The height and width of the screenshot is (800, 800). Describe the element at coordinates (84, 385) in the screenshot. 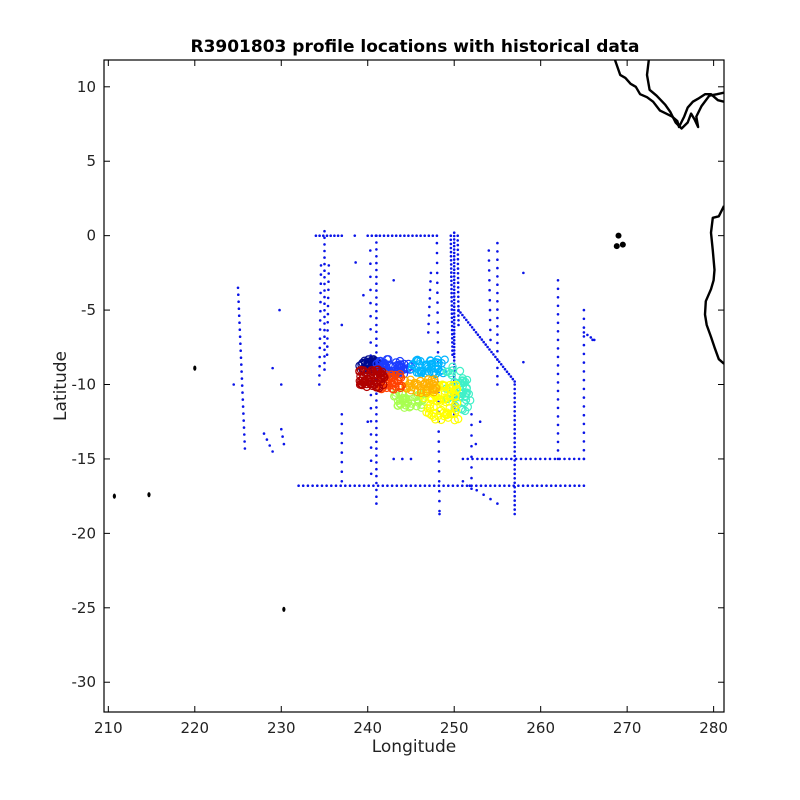

I see `y-tick-label: -10` at that location.